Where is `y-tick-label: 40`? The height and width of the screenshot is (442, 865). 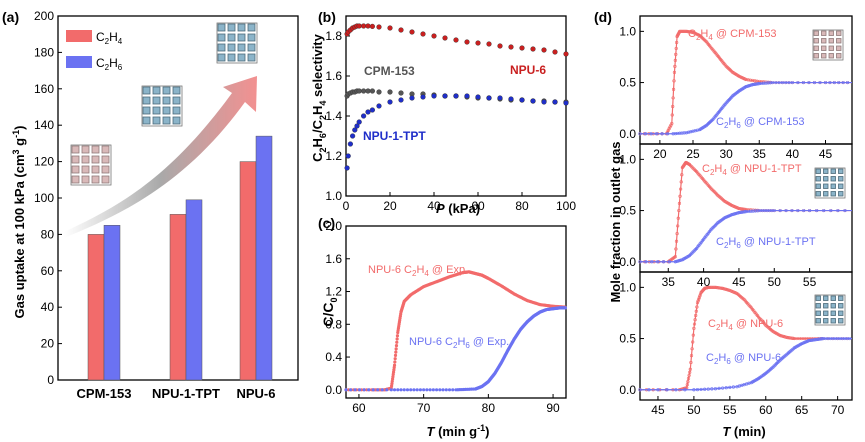
y-tick-label: 40 is located at coordinates (48, 307).